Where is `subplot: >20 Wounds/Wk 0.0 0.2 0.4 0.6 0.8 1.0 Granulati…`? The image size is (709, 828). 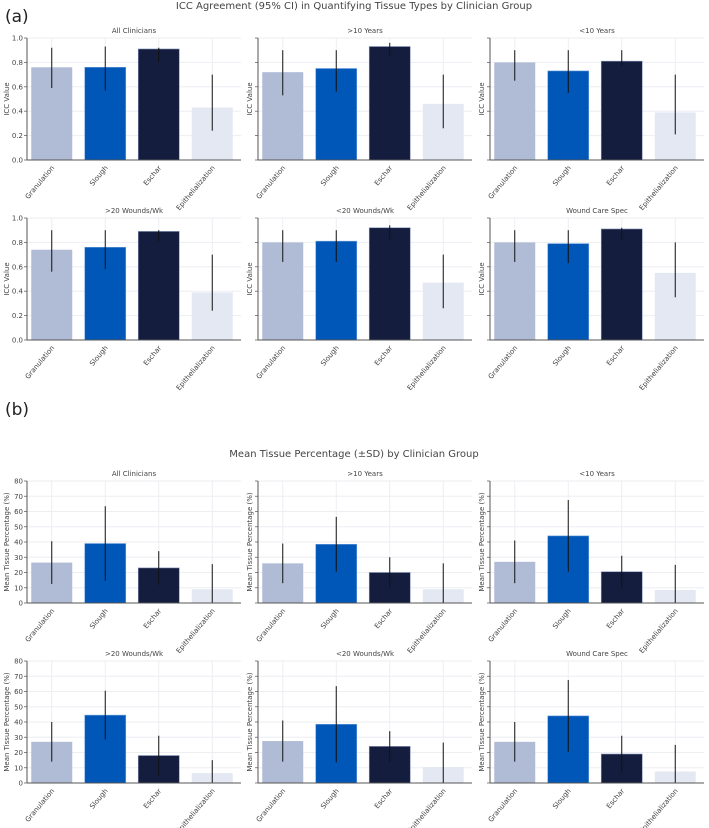
subplot: >20 Wounds/Wk 0.0 0.2 0.4 0.6 0.8 1.0 Granulati… is located at coordinates (122, 299).